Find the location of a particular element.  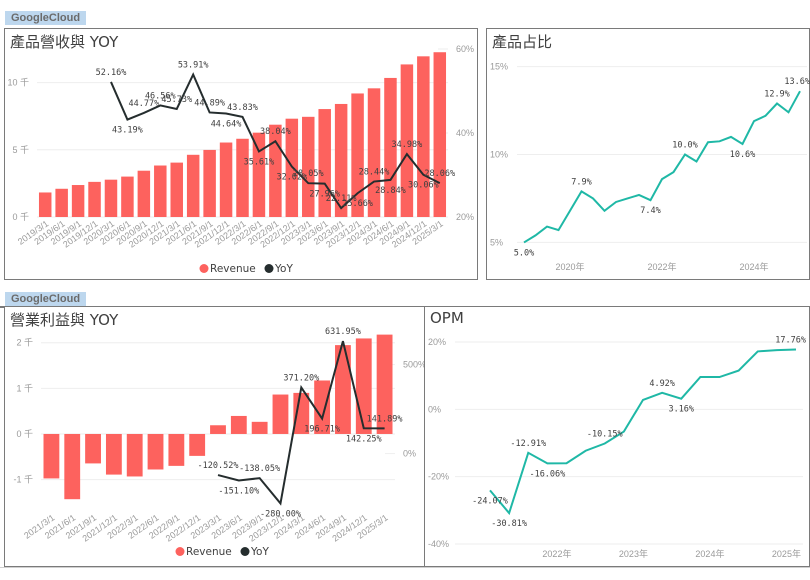

y-axis-tick: 5% is located at coordinates (496, 242).